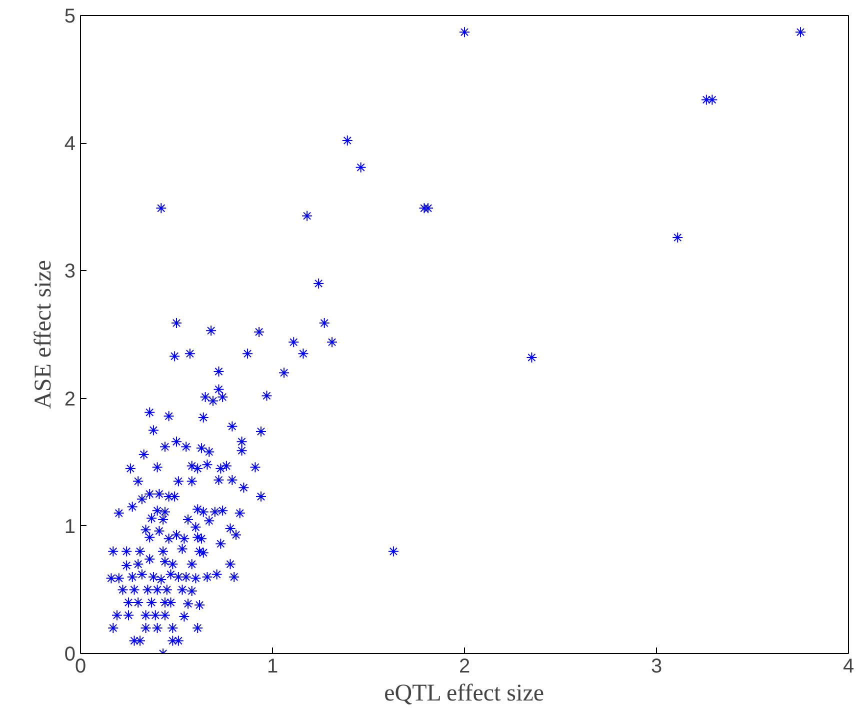 Image resolution: width=860 pixels, height=723 pixels. Describe the element at coordinates (43, 334) in the screenshot. I see `y-axis-title: ASE effect size` at that location.